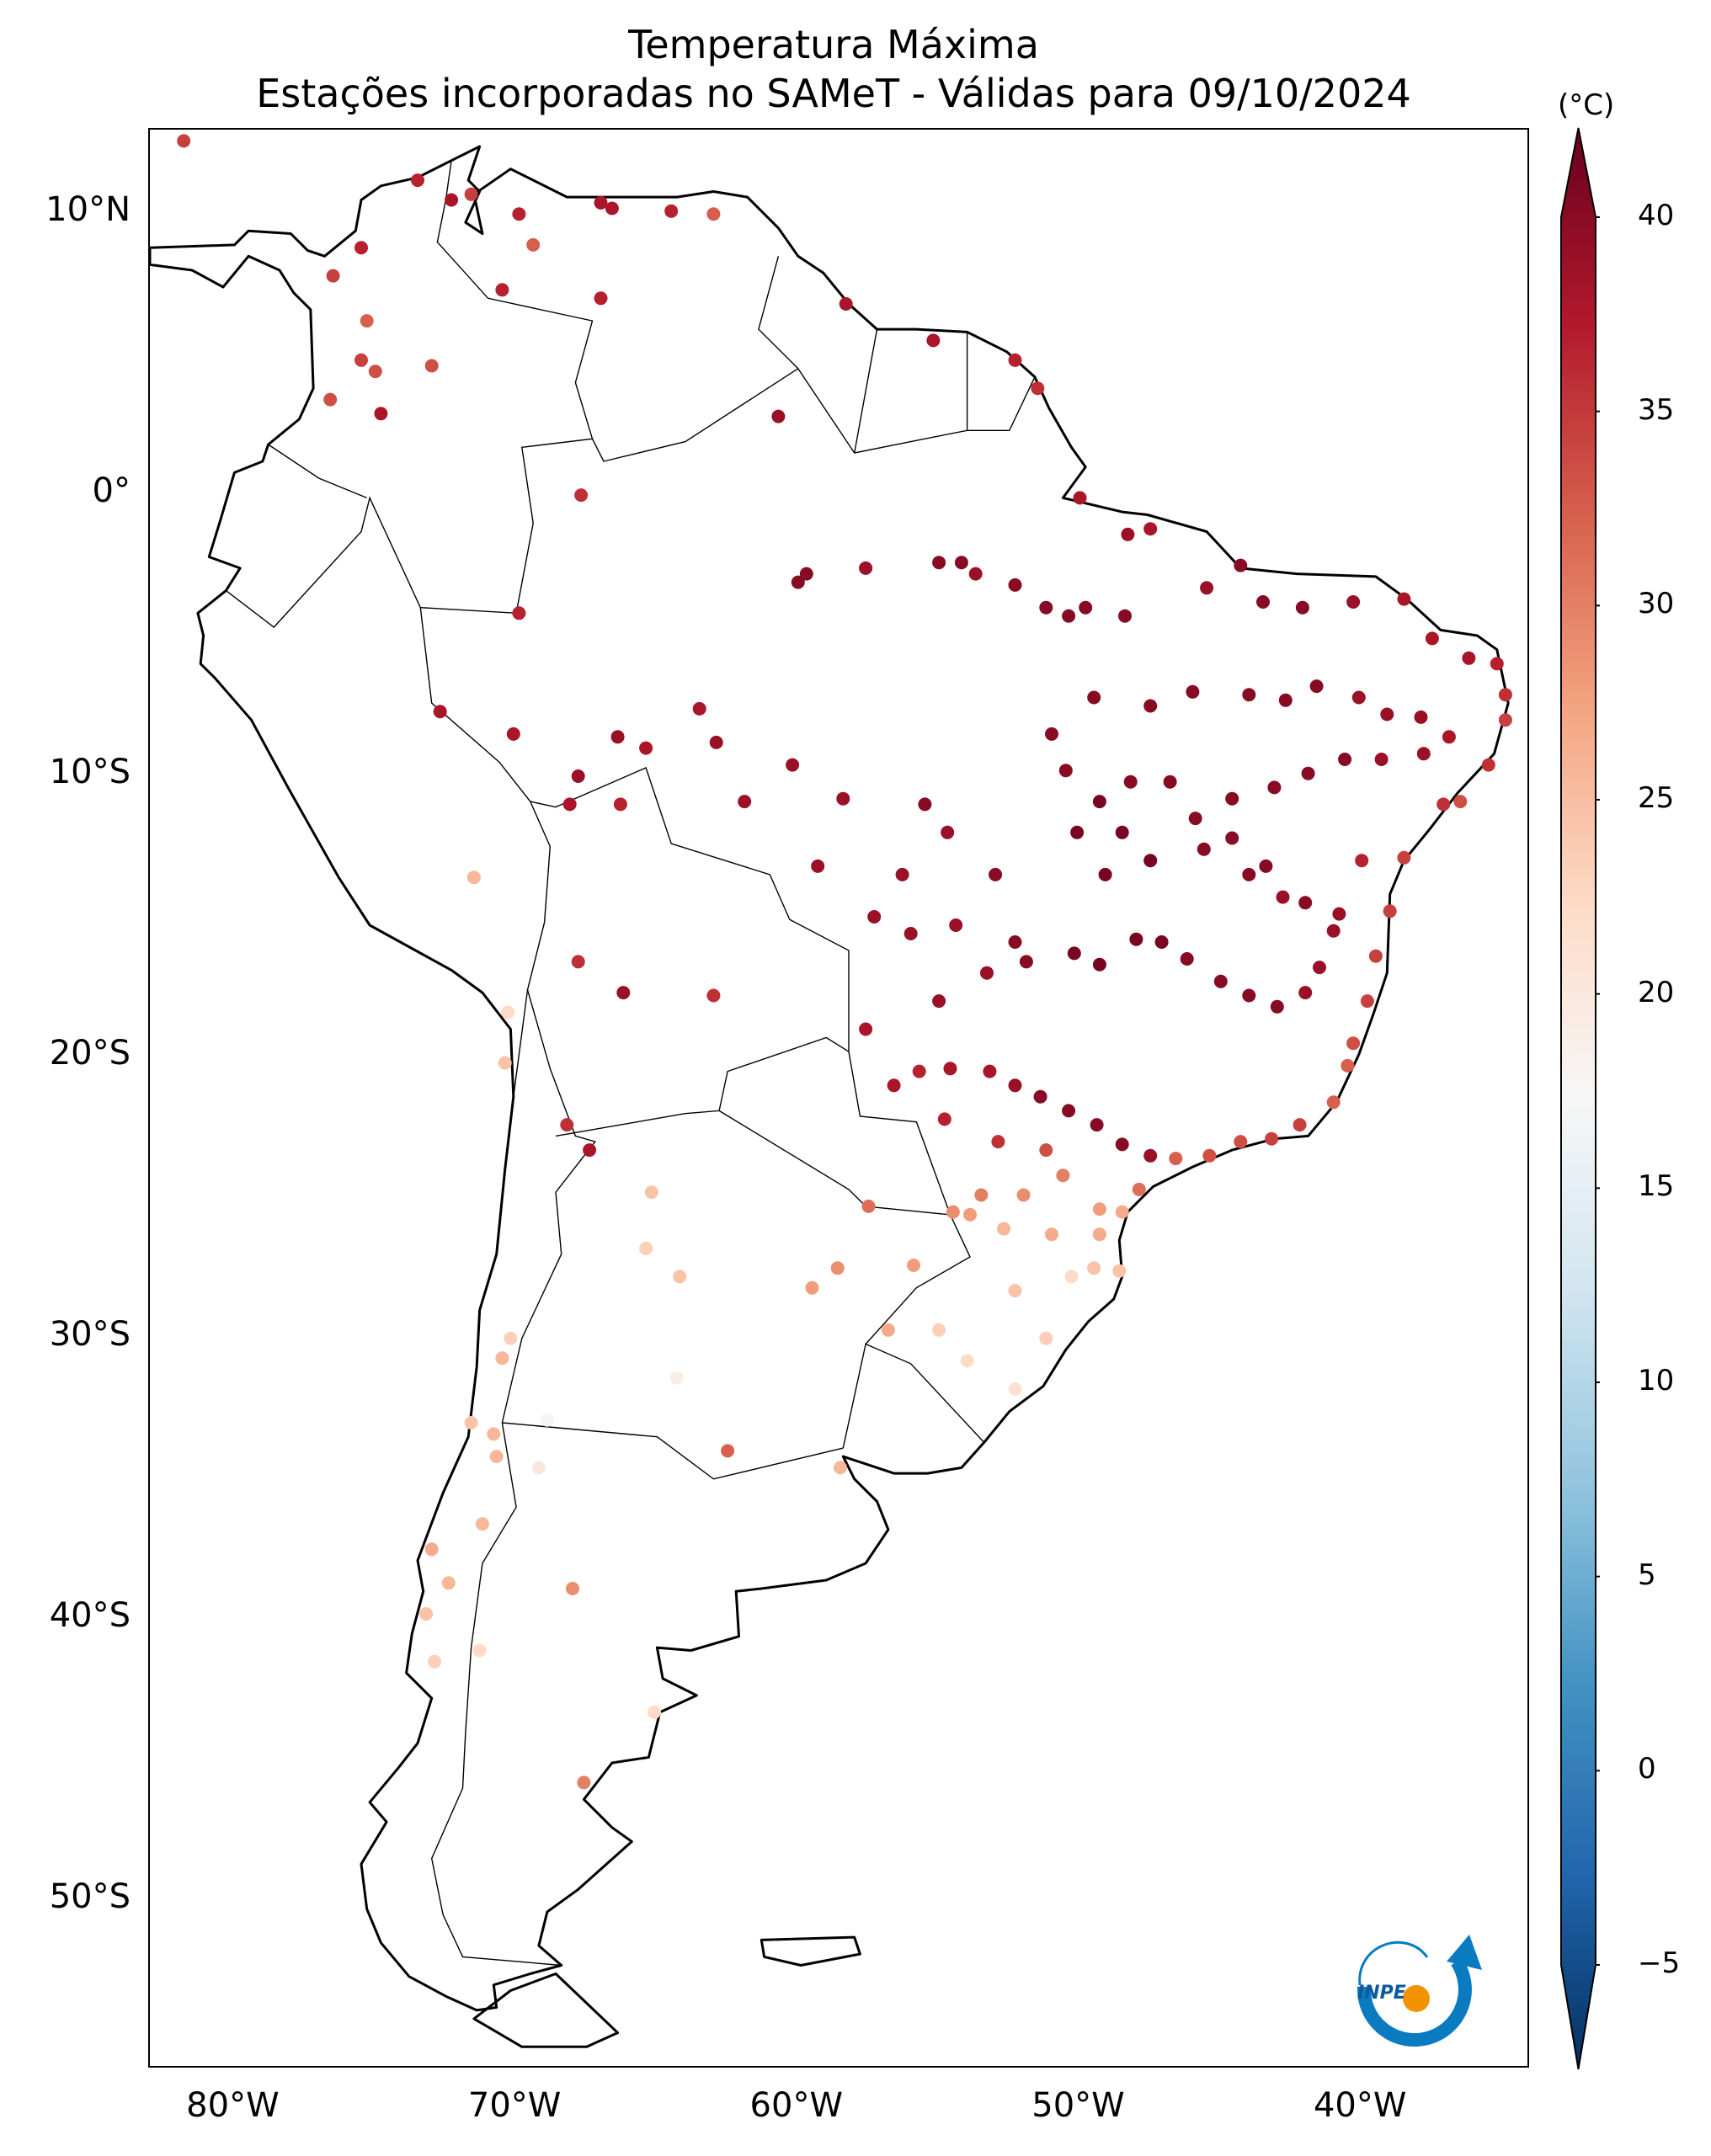 The height and width of the screenshot is (2156, 1711). What do you see at coordinates (1647, 1575) in the screenshot?
I see `colorbar-tick-label: 5` at bounding box center [1647, 1575].